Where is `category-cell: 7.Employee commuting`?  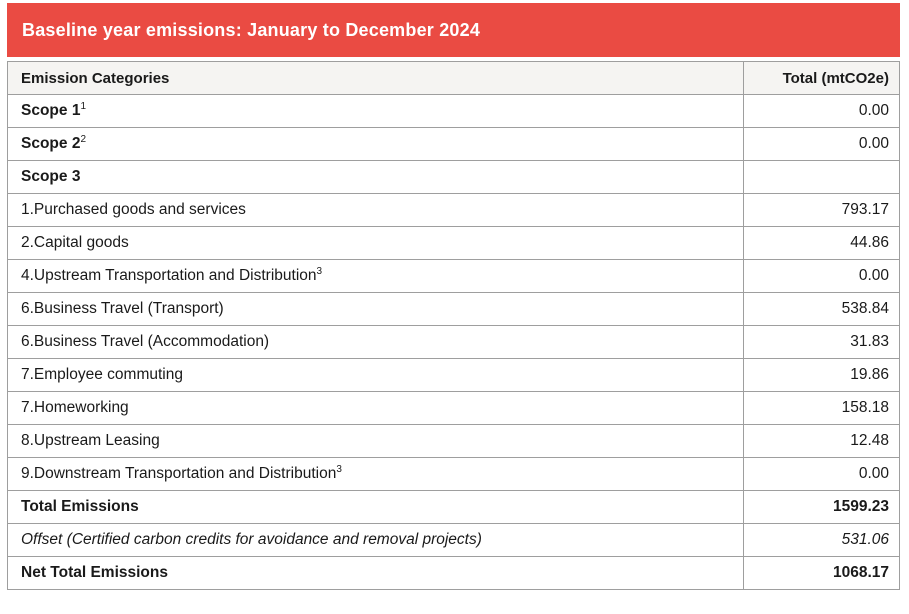 category-cell: 7.Employee commuting is located at coordinates (375, 375).